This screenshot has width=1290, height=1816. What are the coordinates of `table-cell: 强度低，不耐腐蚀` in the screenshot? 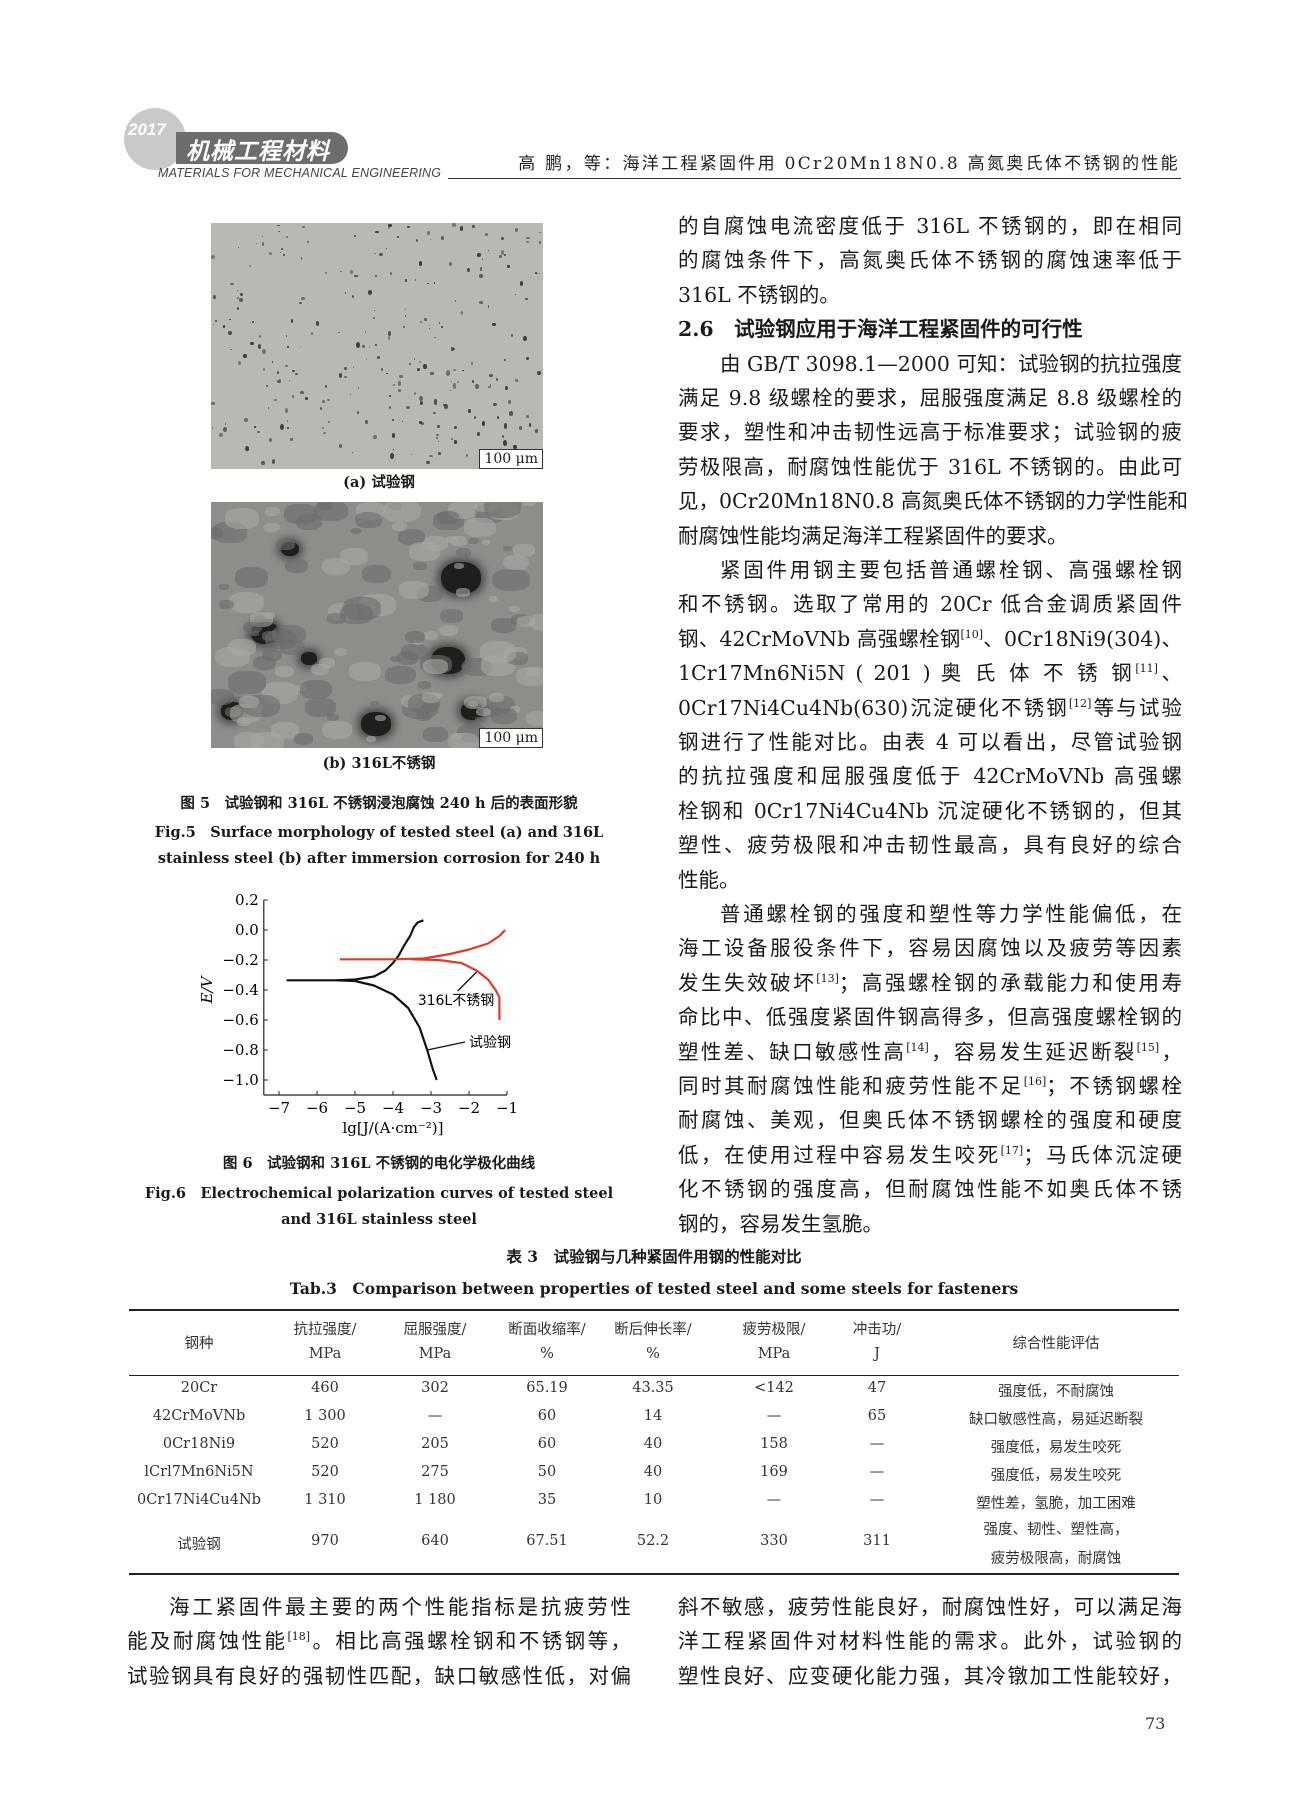 It's located at (1056, 1392).